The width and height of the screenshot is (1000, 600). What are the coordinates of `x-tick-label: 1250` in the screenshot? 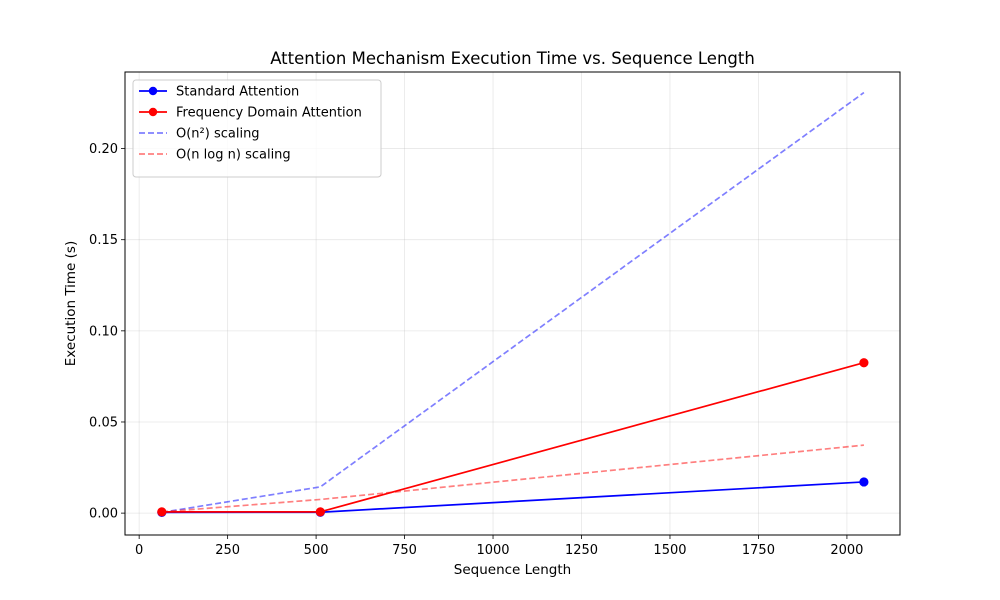 It's located at (581, 550).